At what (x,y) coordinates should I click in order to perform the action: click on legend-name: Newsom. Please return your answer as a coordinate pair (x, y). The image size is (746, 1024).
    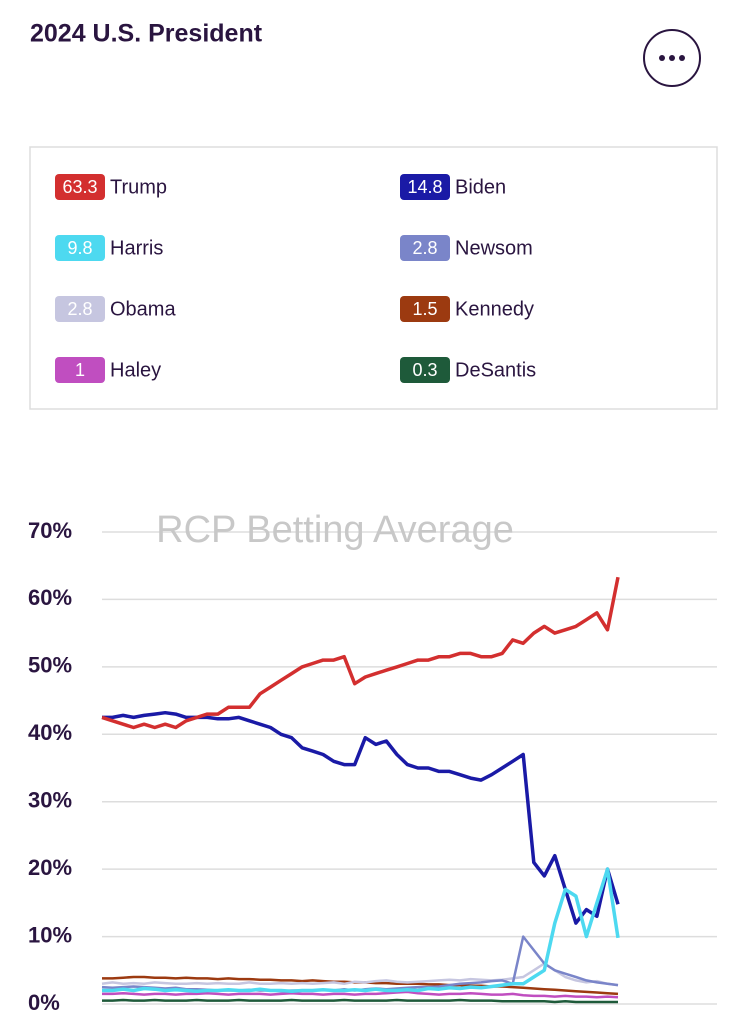
    Looking at the image, I should click on (494, 248).